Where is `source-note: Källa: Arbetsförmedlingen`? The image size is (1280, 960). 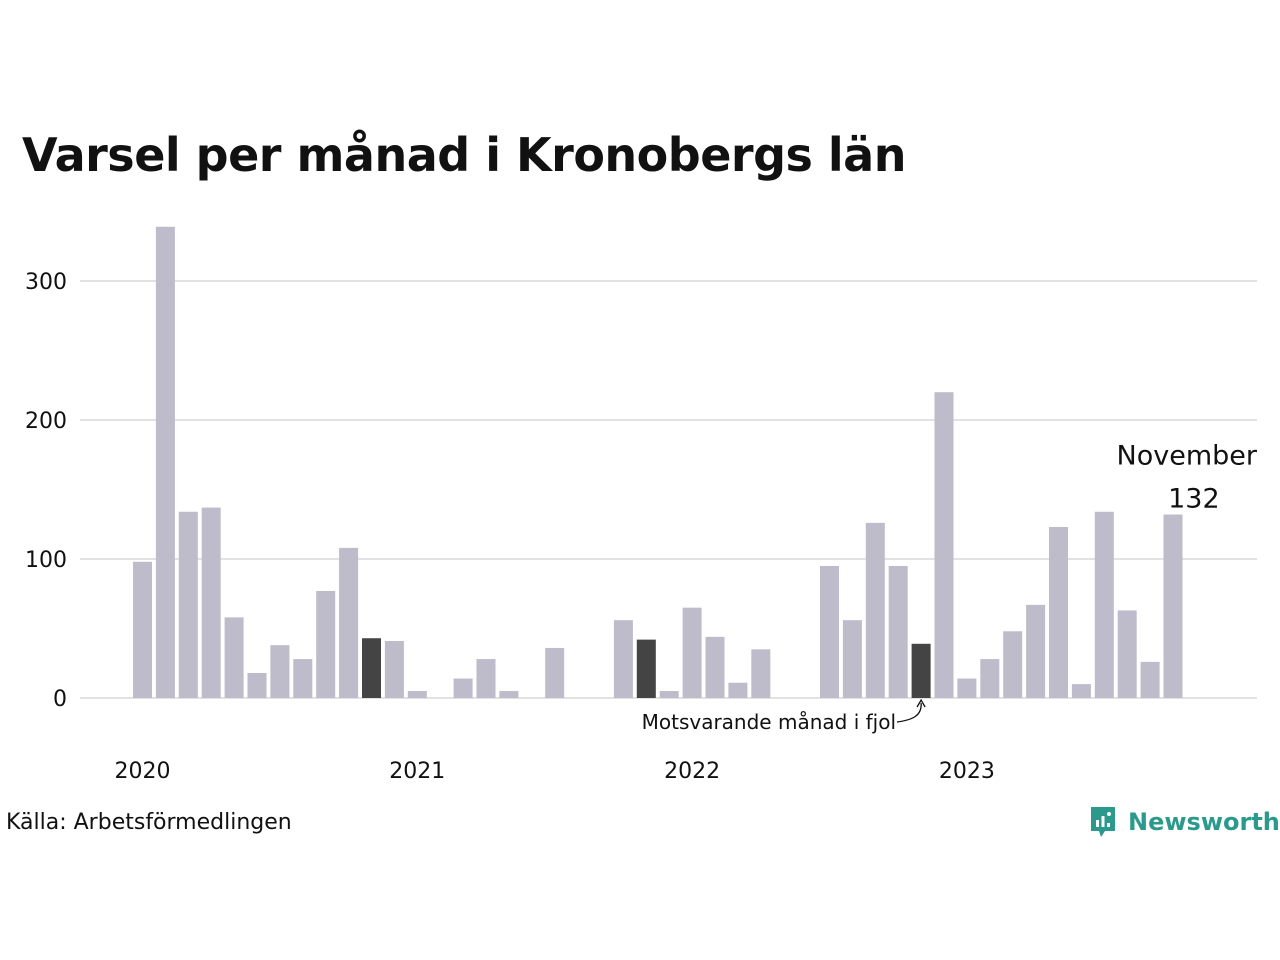 source-note: Källa: Arbetsförmedlingen is located at coordinates (149, 822).